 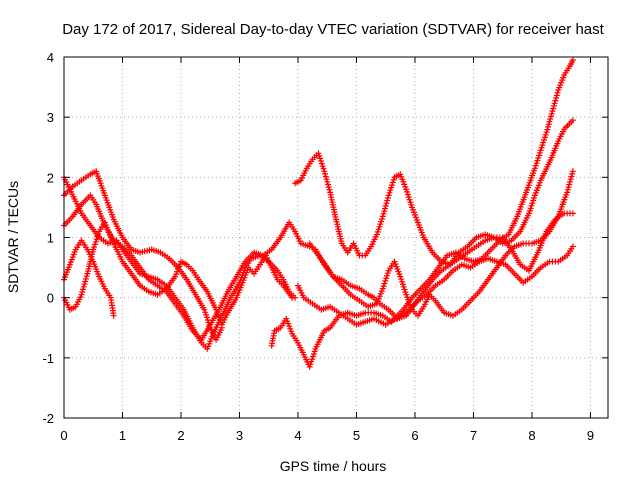 What do you see at coordinates (63, 435) in the screenshot?
I see `x-tick-label: 0` at bounding box center [63, 435].